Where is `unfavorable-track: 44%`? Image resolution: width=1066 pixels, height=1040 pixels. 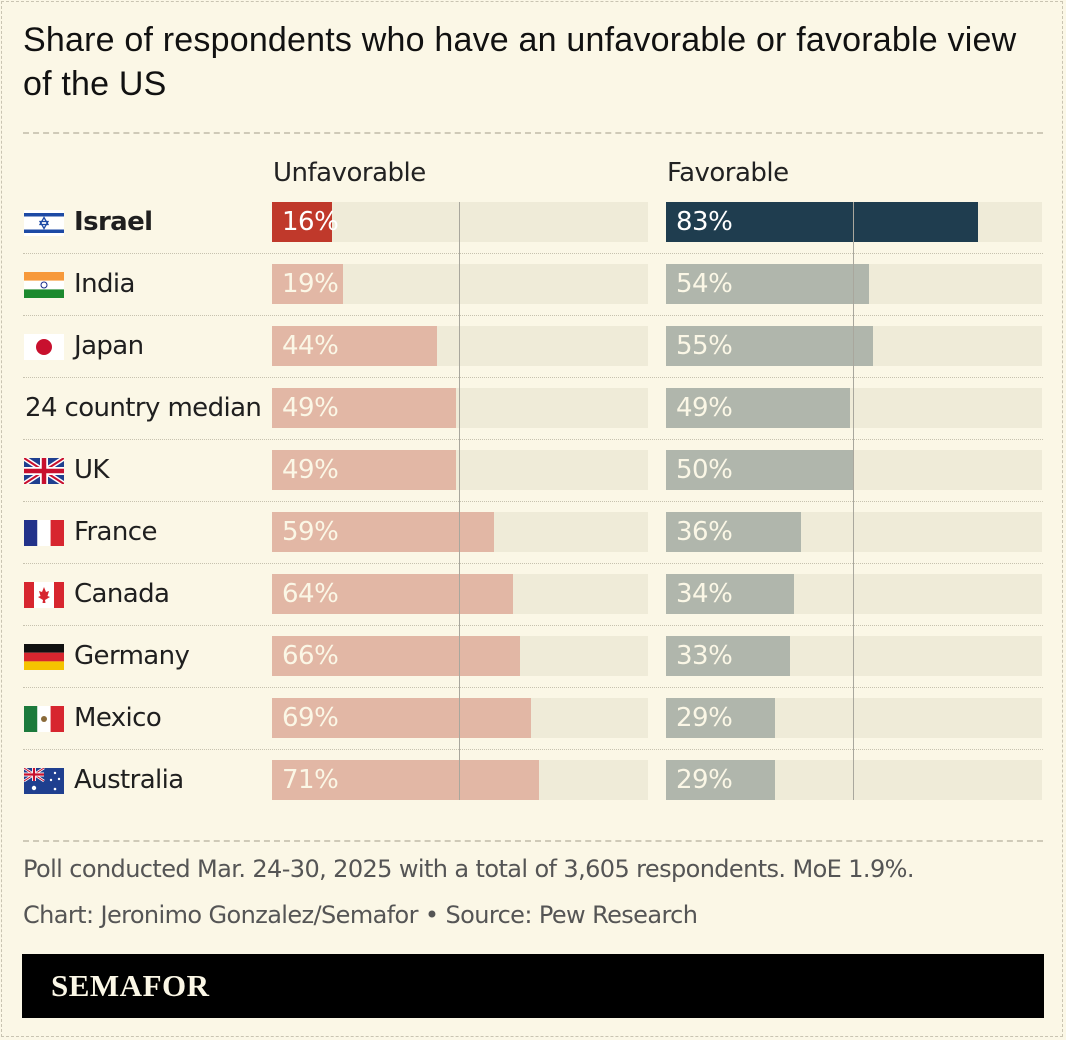 unfavorable-track: 44% is located at coordinates (460, 346).